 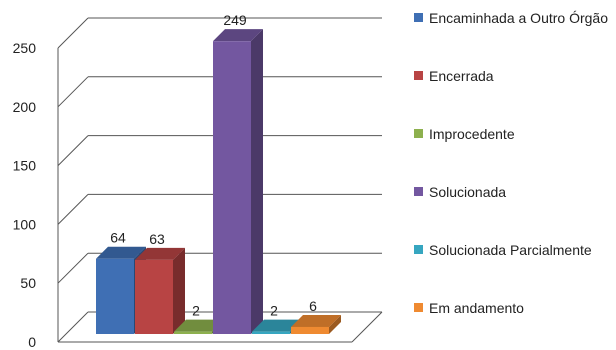 What do you see at coordinates (476, 308) in the screenshot?
I see `legend-label: Em andamento` at bounding box center [476, 308].